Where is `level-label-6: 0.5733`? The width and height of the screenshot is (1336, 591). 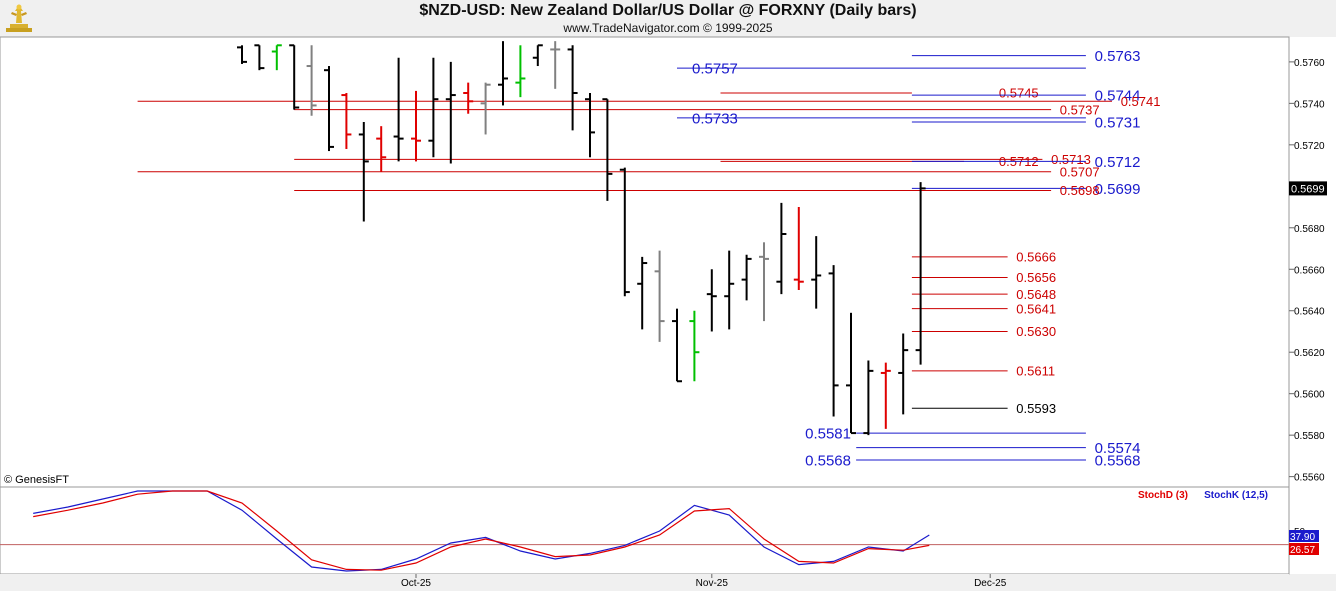 level-label-6: 0.5733 is located at coordinates (715, 118).